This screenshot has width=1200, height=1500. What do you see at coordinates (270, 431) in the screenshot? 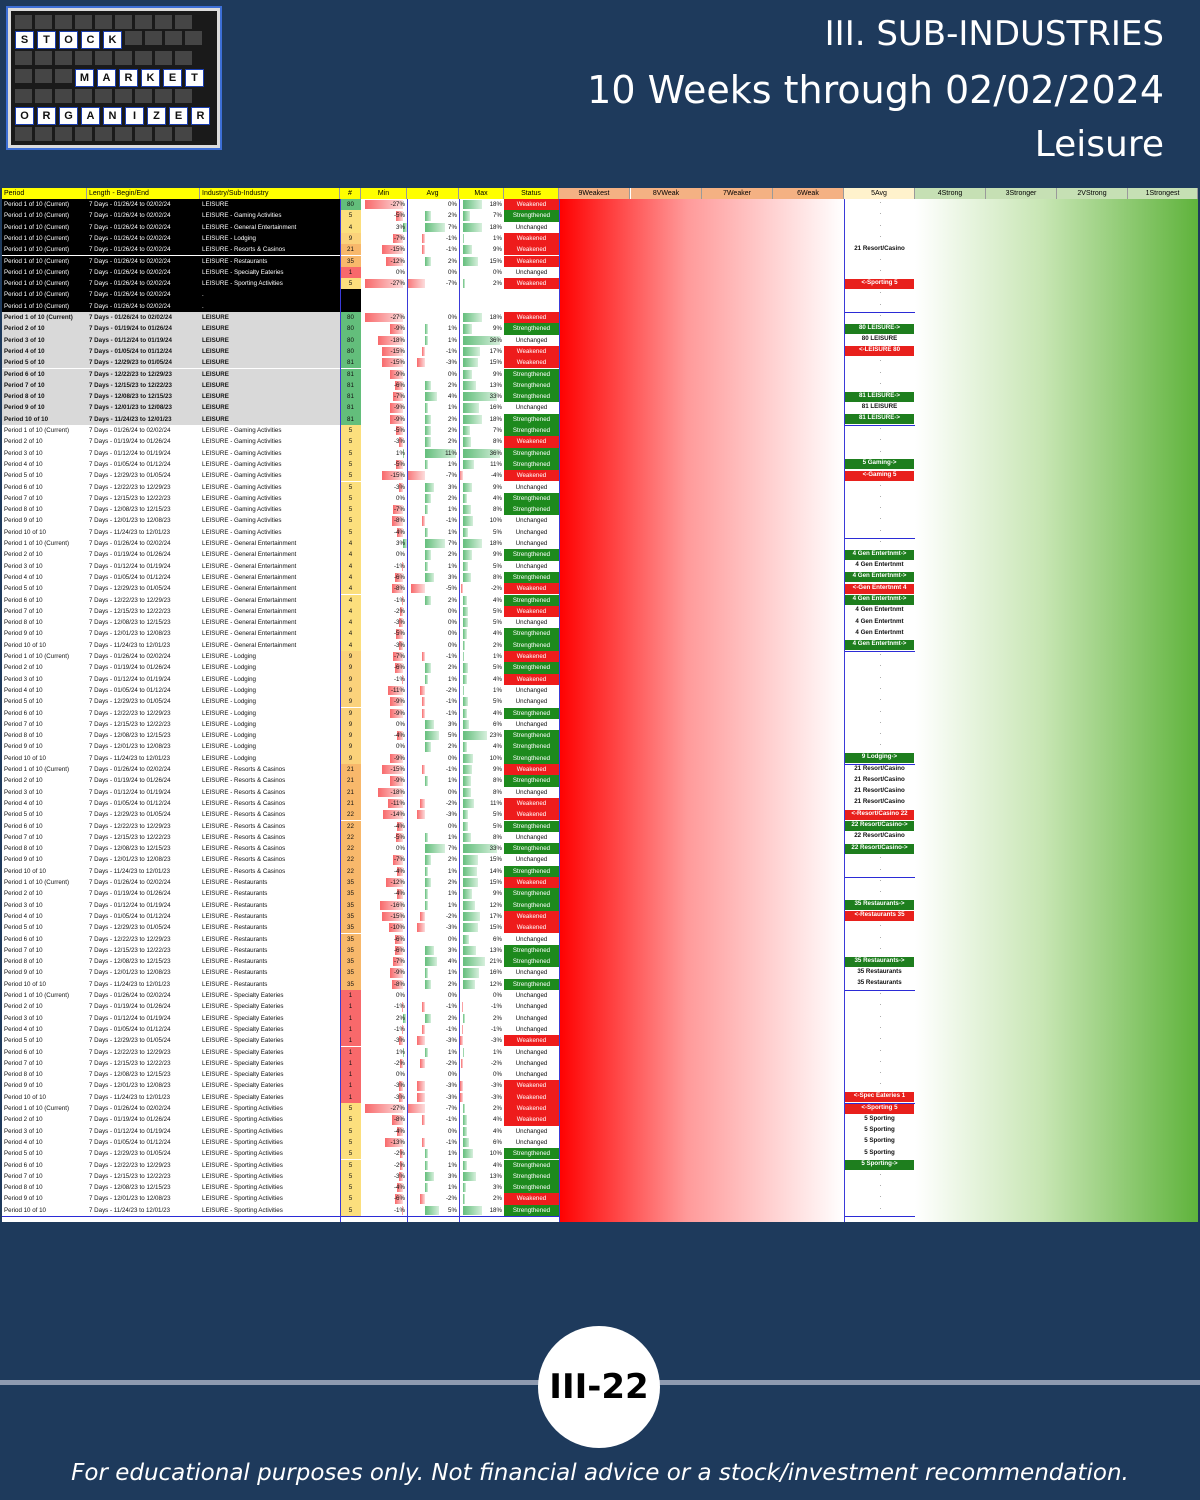
I see `industry-cell: LEISURE - Gaming Activities` at bounding box center [270, 431].